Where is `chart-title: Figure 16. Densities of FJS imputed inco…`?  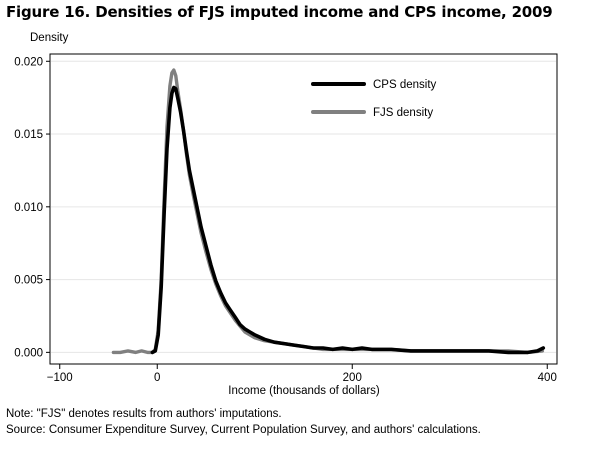 chart-title: Figure 16. Densities of FJS imputed inco… is located at coordinates (279, 12).